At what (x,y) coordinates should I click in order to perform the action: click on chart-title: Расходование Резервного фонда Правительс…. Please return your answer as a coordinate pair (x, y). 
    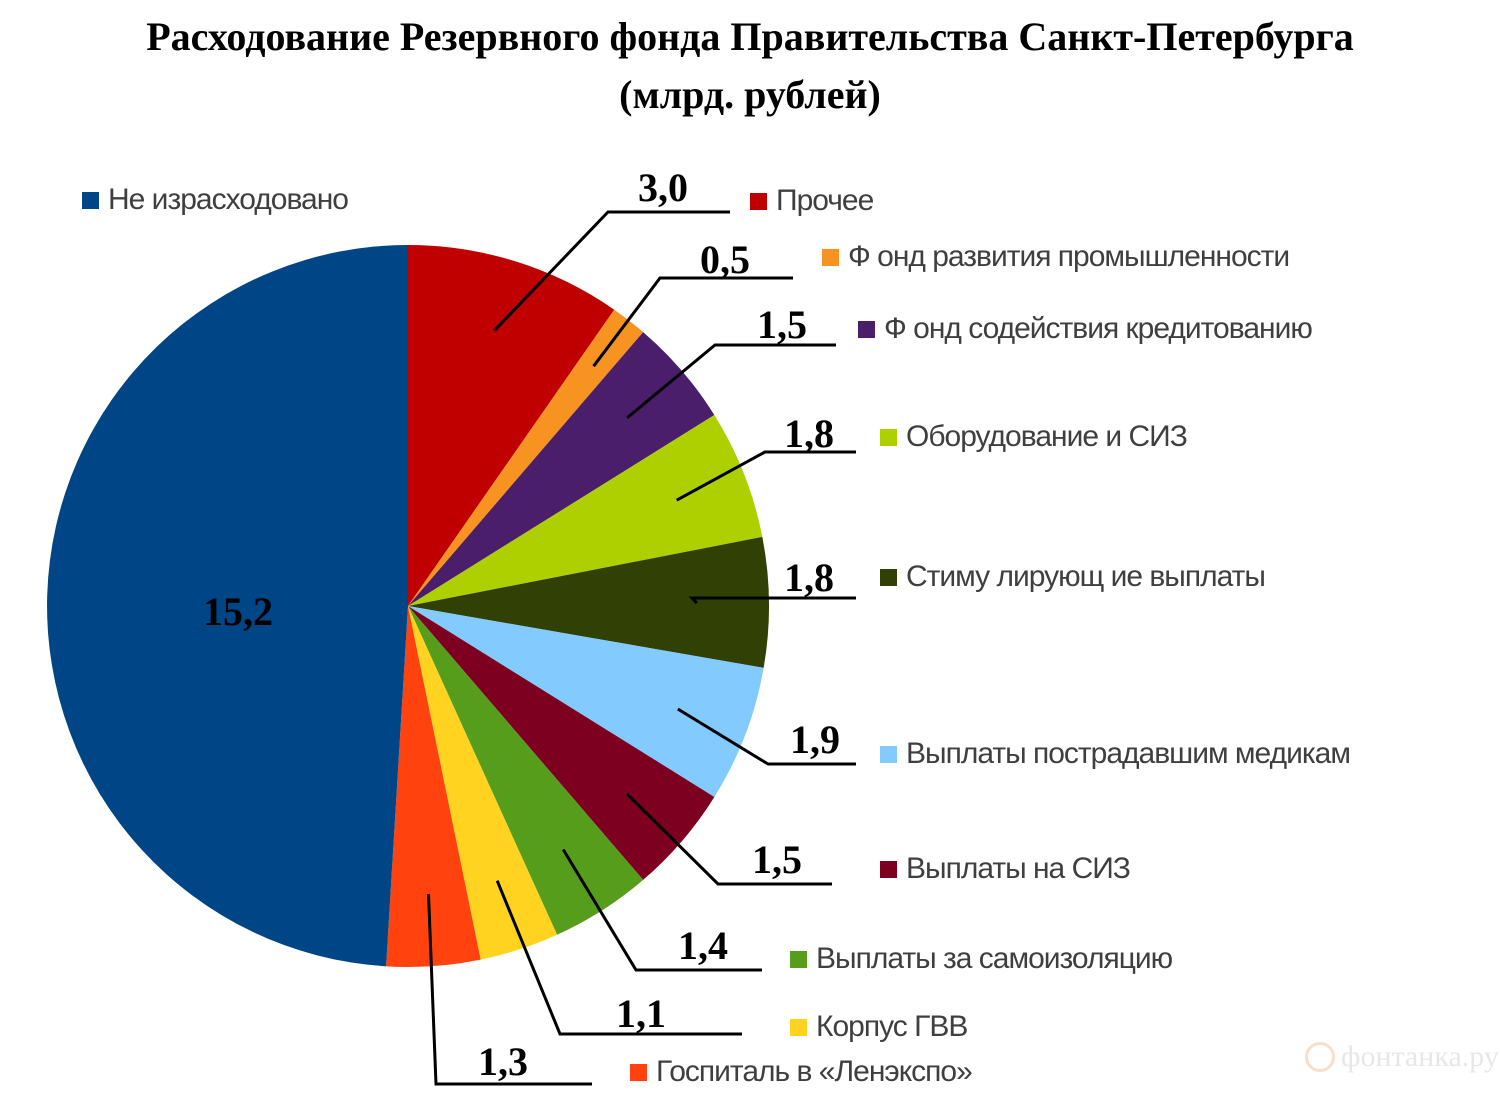
    Looking at the image, I should click on (750, 66).